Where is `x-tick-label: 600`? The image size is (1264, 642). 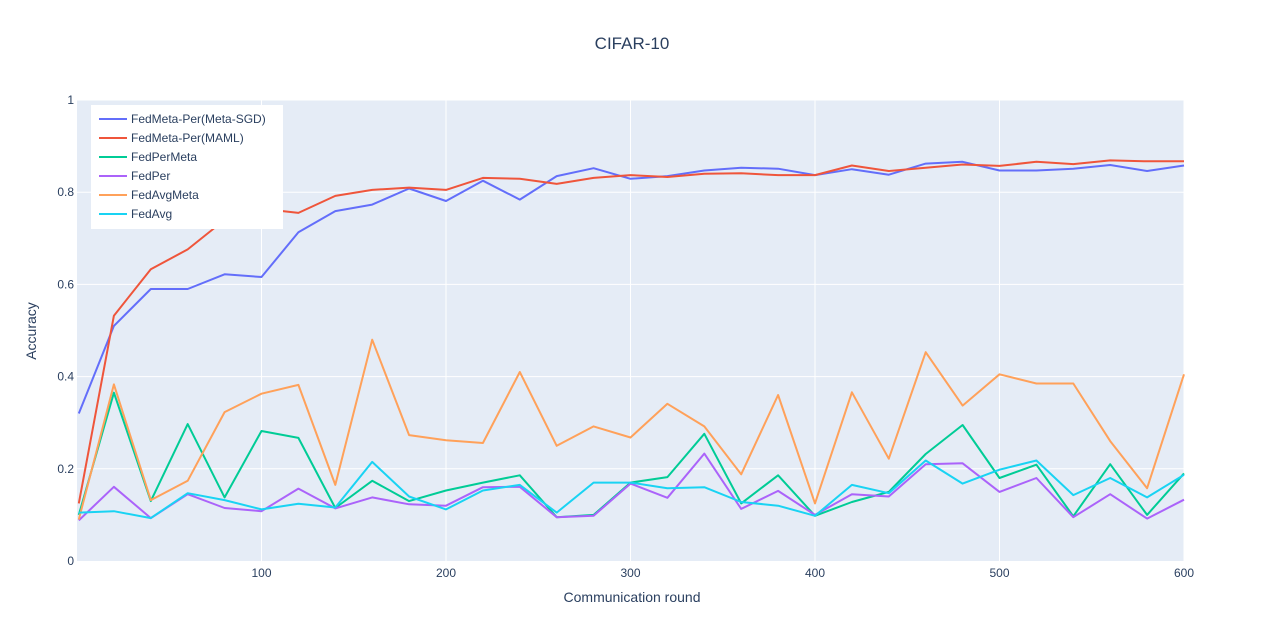
x-tick-label: 600 is located at coordinates (1184, 573).